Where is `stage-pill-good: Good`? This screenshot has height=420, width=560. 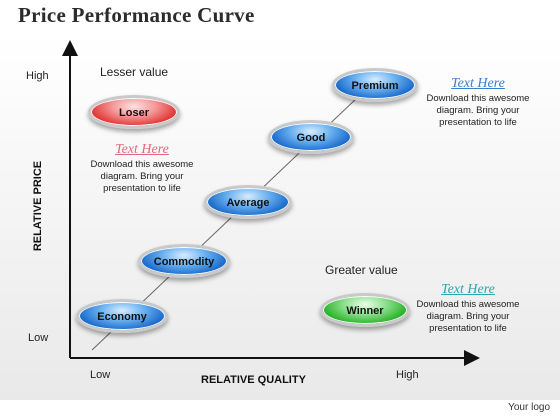
stage-pill-good: Good is located at coordinates (311, 137).